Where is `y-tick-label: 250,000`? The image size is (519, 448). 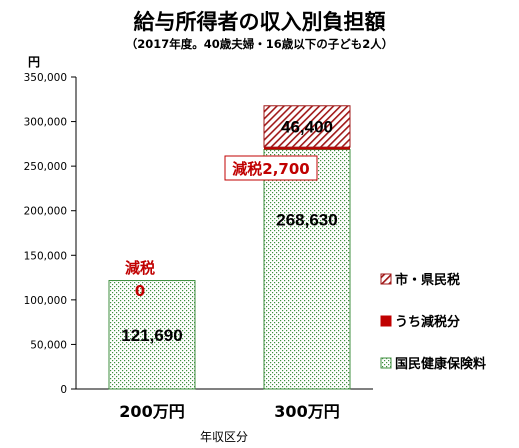 y-tick-label: 250,000 is located at coordinates (45, 167).